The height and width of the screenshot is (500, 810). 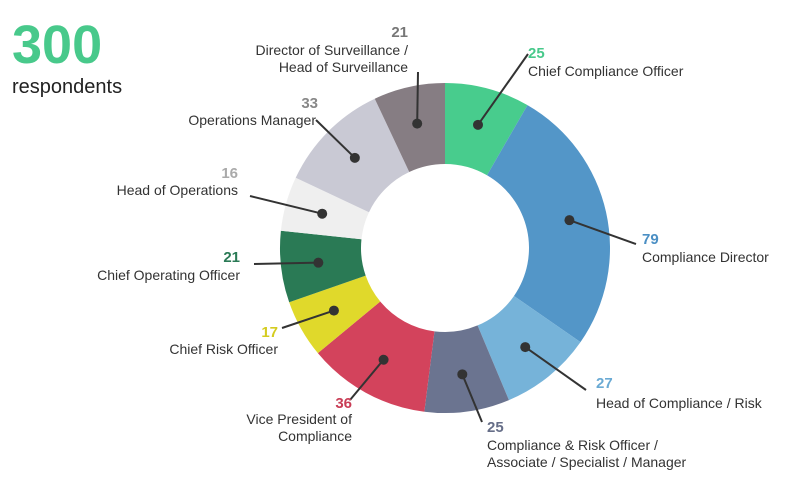 I want to click on category-label-8: Head of Operations, so click(x=177, y=190).